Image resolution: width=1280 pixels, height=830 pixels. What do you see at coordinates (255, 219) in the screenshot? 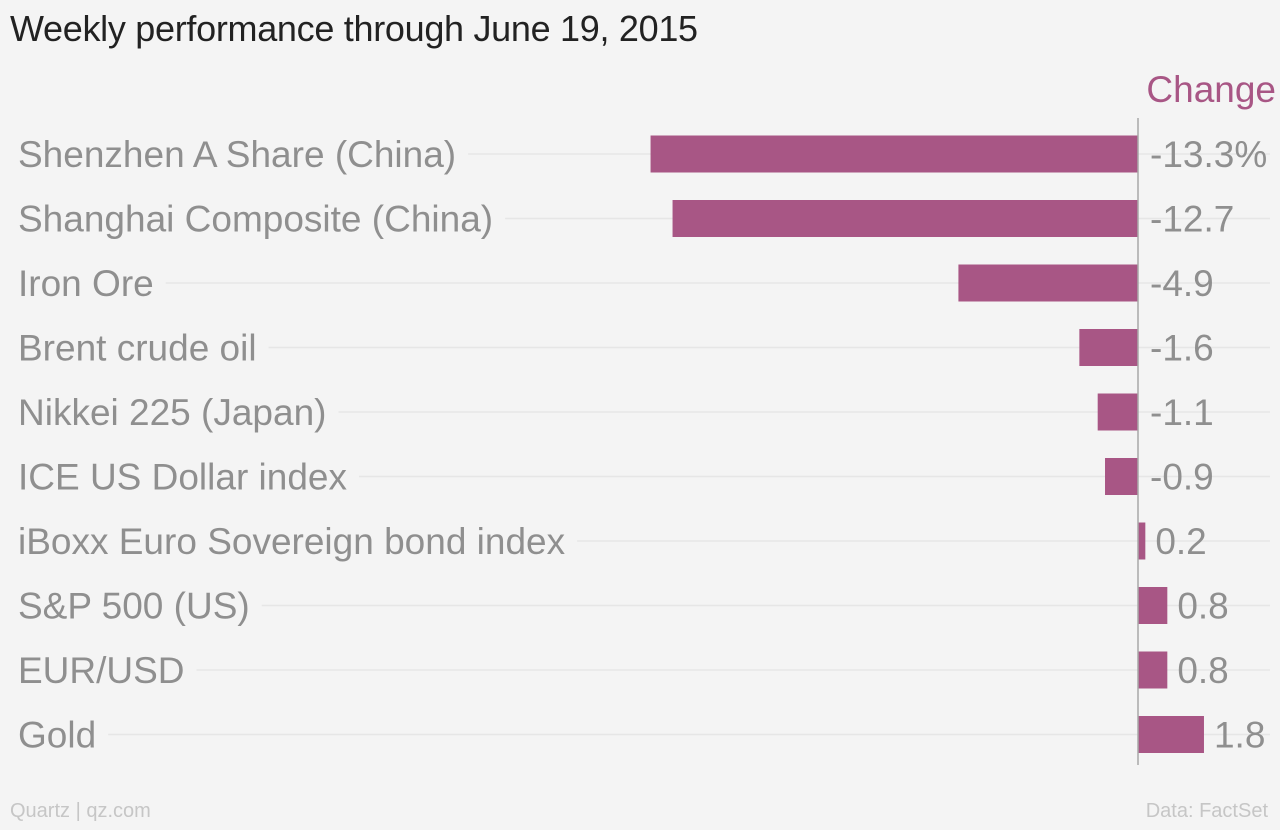
I see `category-label-shanghai-composite-china: Shanghai Composite (China)` at bounding box center [255, 219].